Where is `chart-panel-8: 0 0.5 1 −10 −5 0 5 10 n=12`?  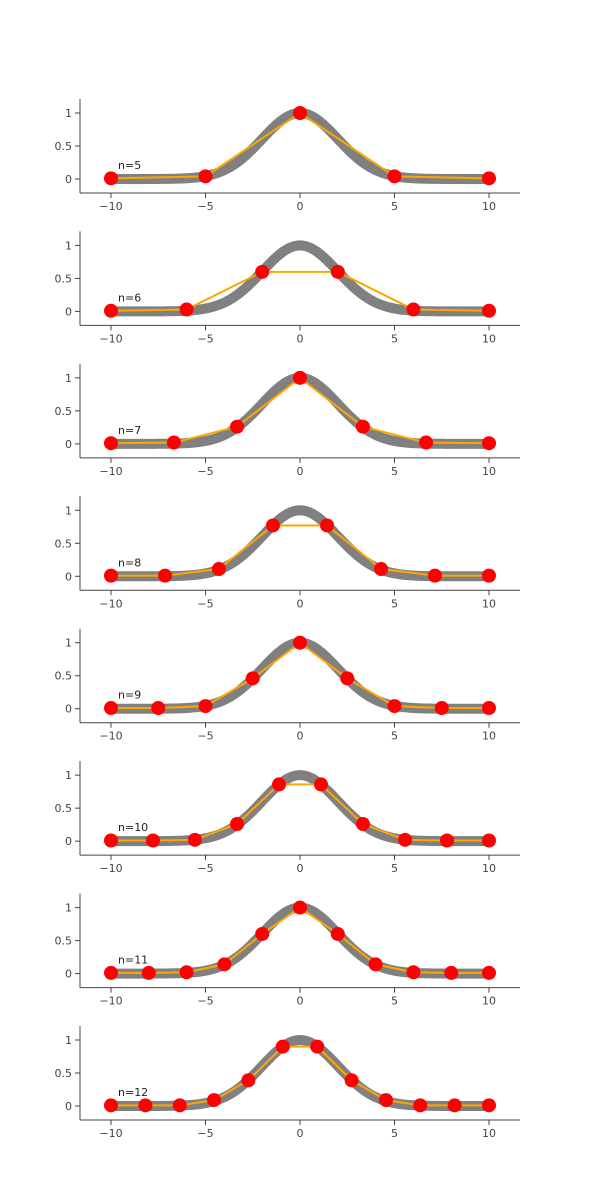 chart-panel-8: 0 0.5 1 −10 −5 0 5 10 n=12 is located at coordinates (287, 1083).